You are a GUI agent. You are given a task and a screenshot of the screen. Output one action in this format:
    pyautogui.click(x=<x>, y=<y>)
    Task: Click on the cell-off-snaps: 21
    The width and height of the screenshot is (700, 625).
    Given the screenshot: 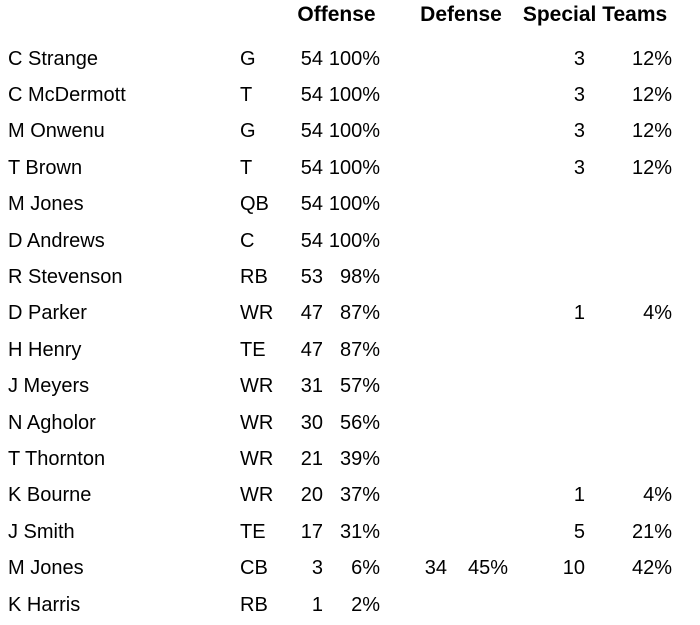 What is the action you would take?
    pyautogui.click(x=311, y=458)
    